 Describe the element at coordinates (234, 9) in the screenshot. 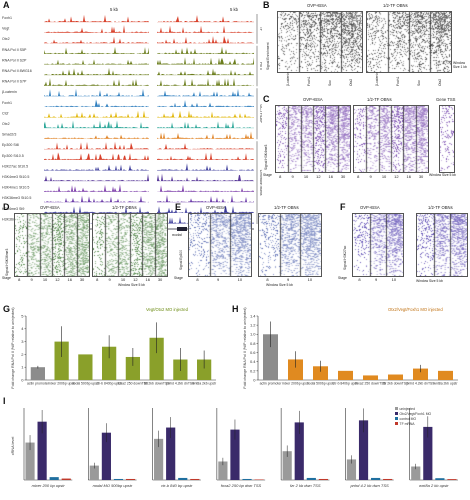

I see `scale-bar-right: 5 kb` at that location.